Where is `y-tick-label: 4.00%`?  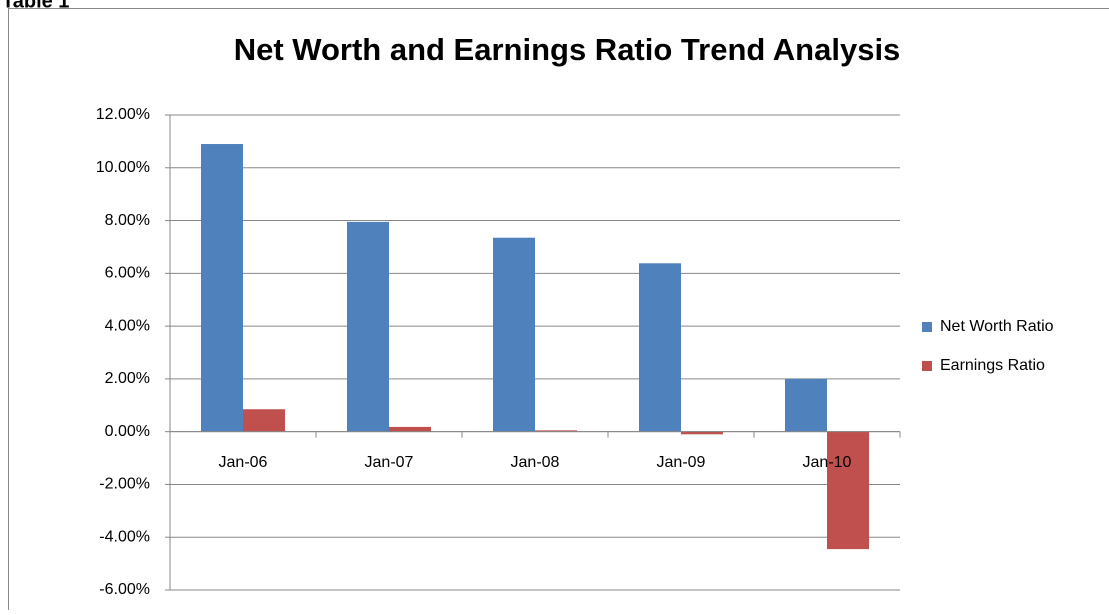
y-tick-label: 4.00% is located at coordinates (127, 325).